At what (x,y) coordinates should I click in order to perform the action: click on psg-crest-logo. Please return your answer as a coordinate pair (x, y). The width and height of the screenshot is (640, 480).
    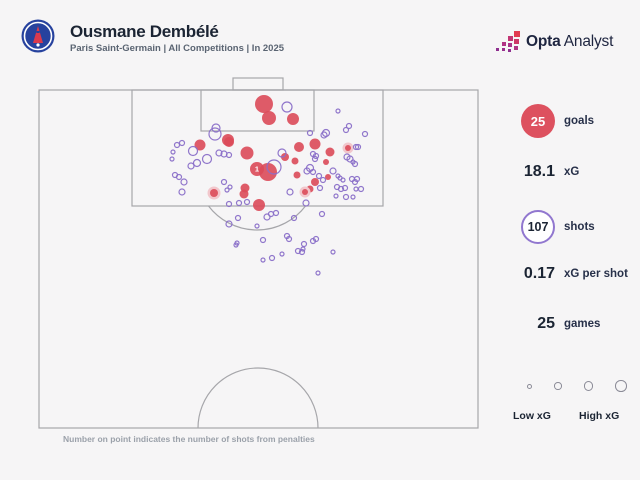
    Looking at the image, I should click on (38, 36).